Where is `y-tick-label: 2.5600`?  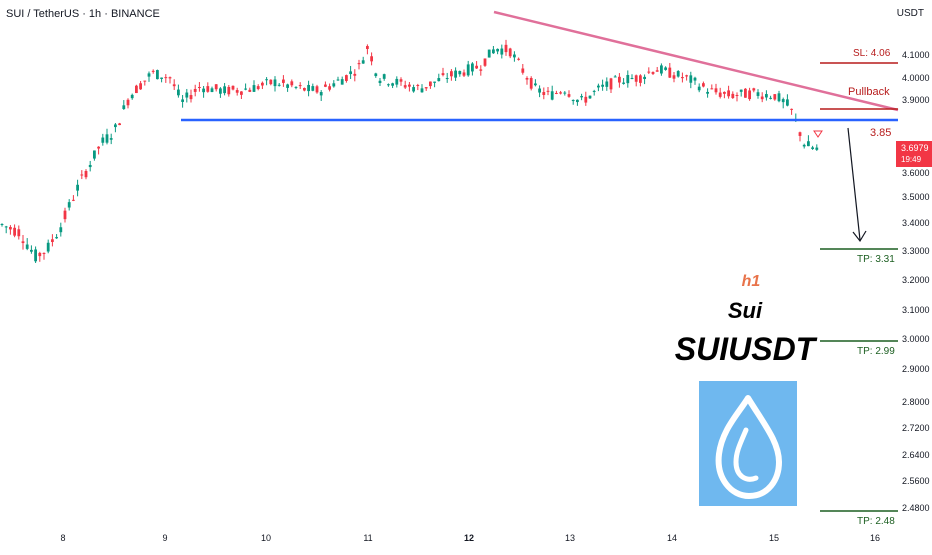 y-tick-label: 2.5600 is located at coordinates (916, 481).